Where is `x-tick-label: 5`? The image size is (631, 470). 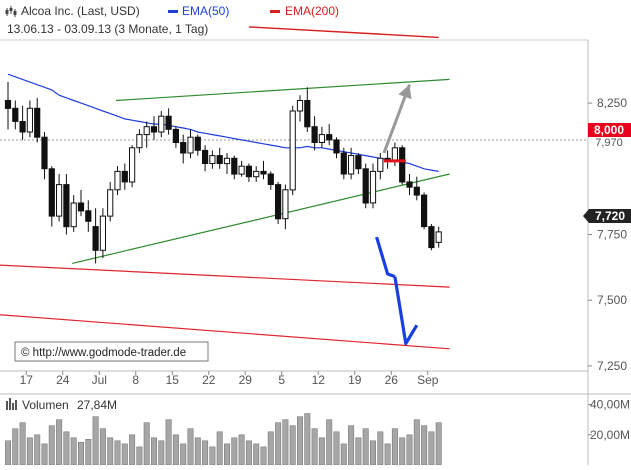 x-tick-label: 5 is located at coordinates (281, 380).